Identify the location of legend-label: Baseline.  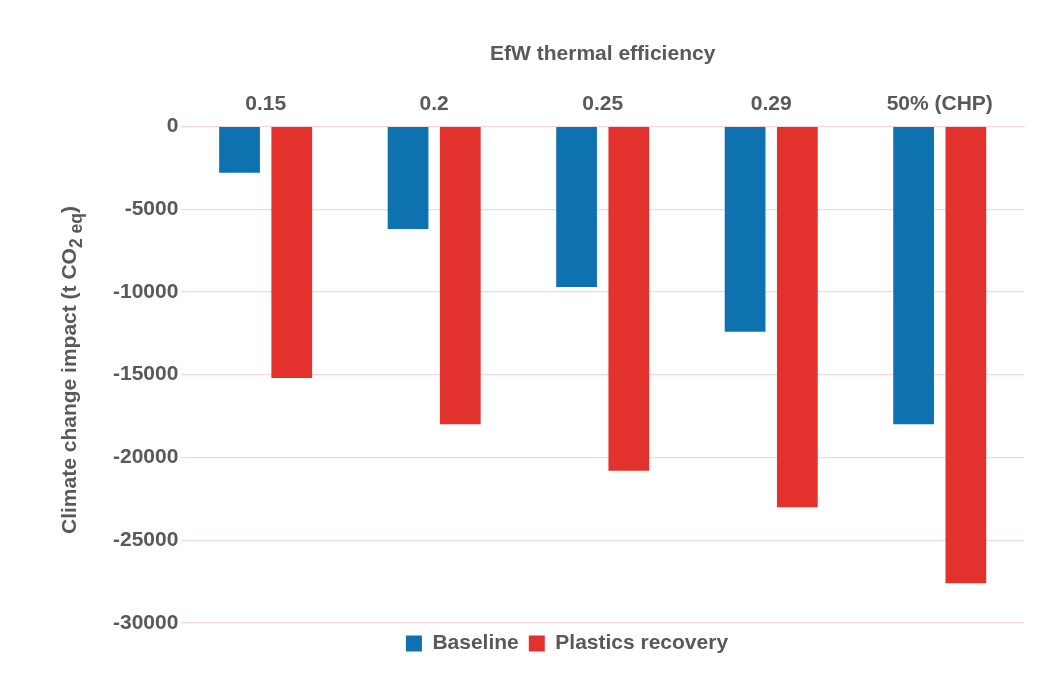
(475, 642).